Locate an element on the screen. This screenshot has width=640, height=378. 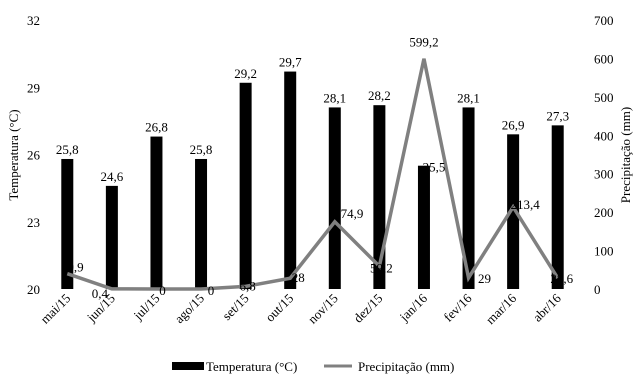
left-tick-label: 29 is located at coordinates (33, 87).